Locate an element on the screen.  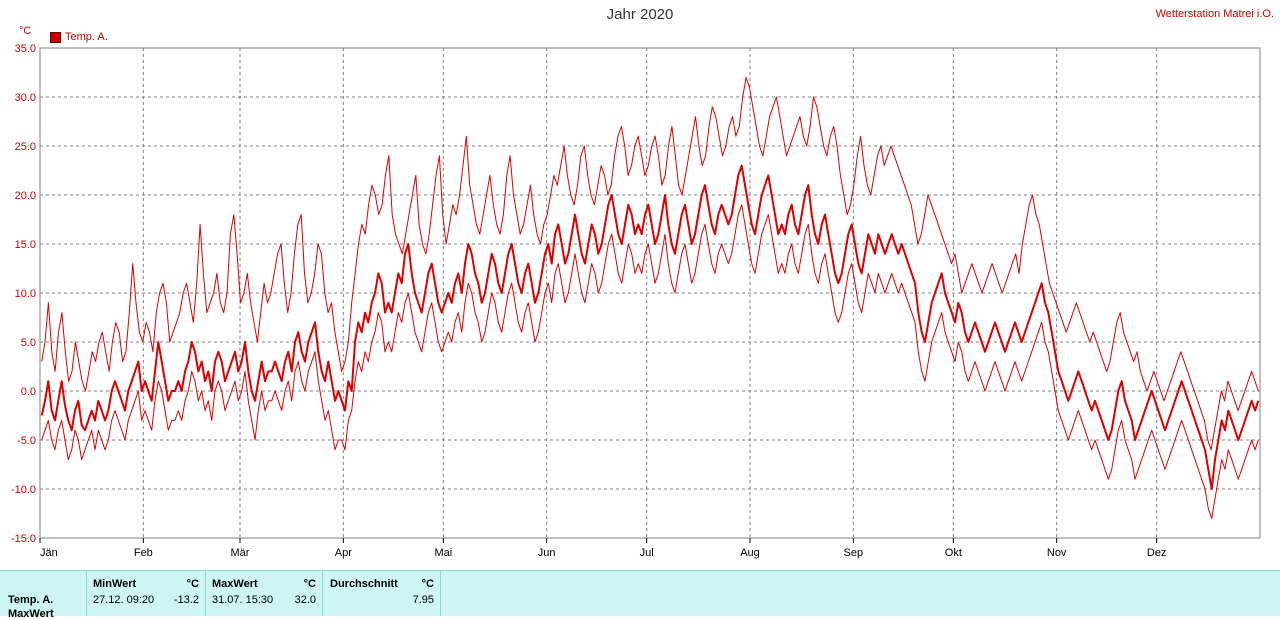
x-tick-label: Jän is located at coordinates (49, 553).